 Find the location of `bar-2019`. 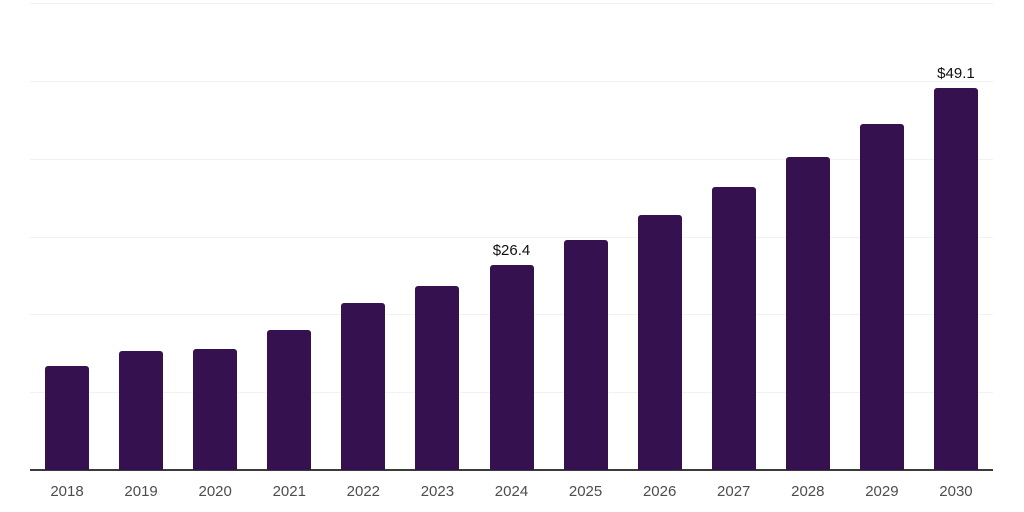

bar-2019 is located at coordinates (141, 410).